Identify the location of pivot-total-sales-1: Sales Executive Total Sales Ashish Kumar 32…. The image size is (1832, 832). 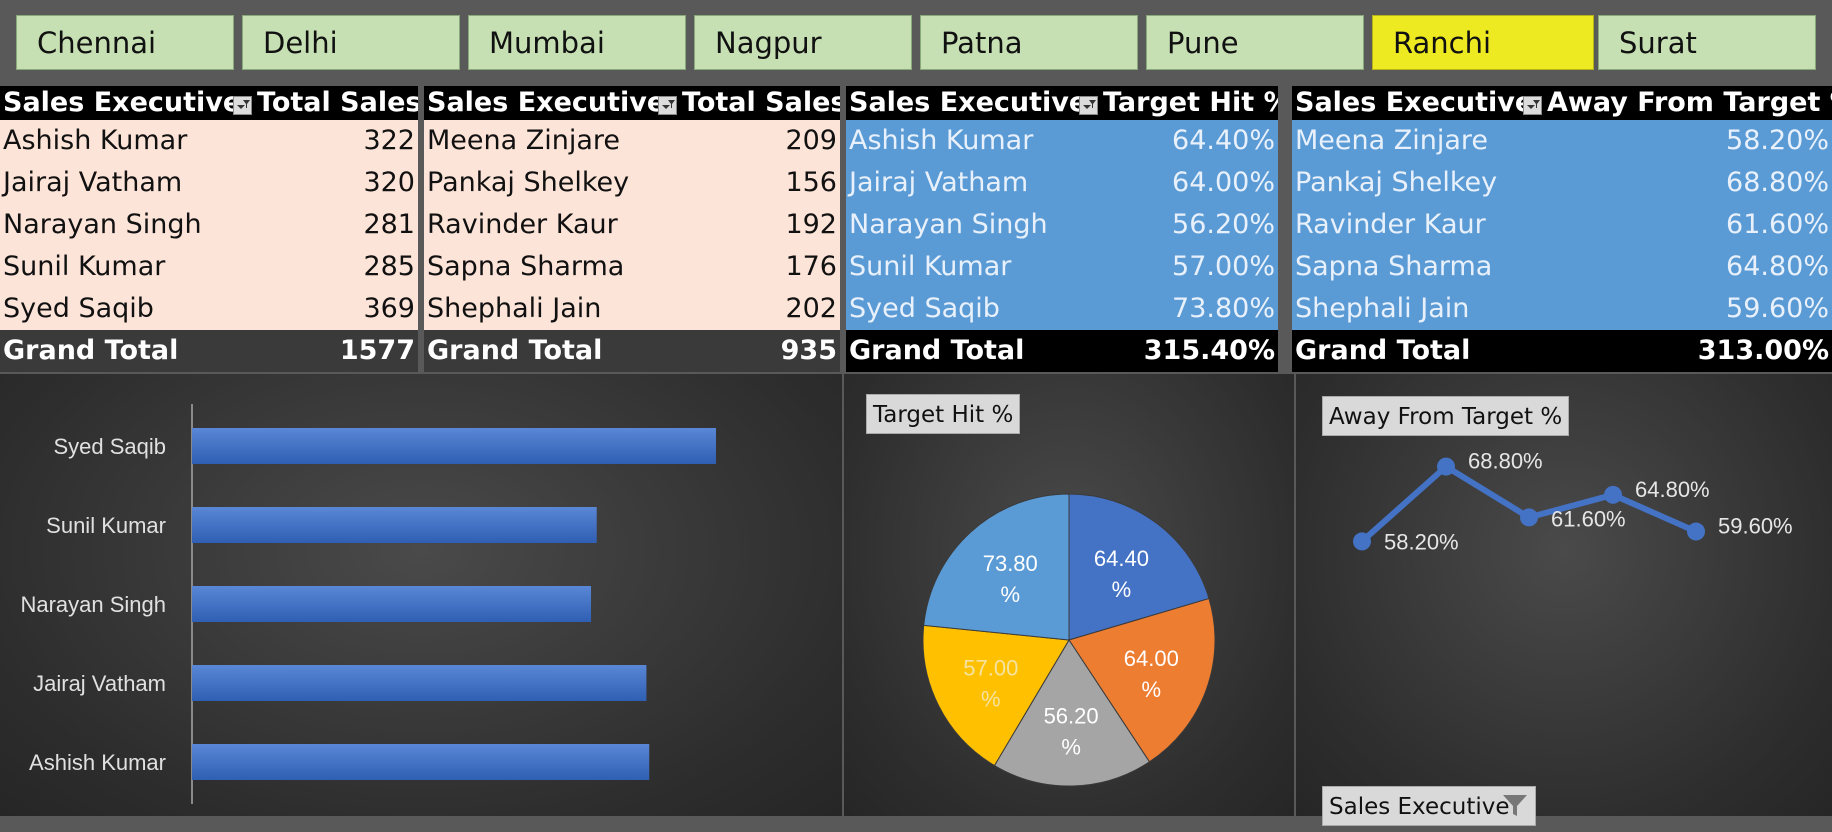
(209, 230).